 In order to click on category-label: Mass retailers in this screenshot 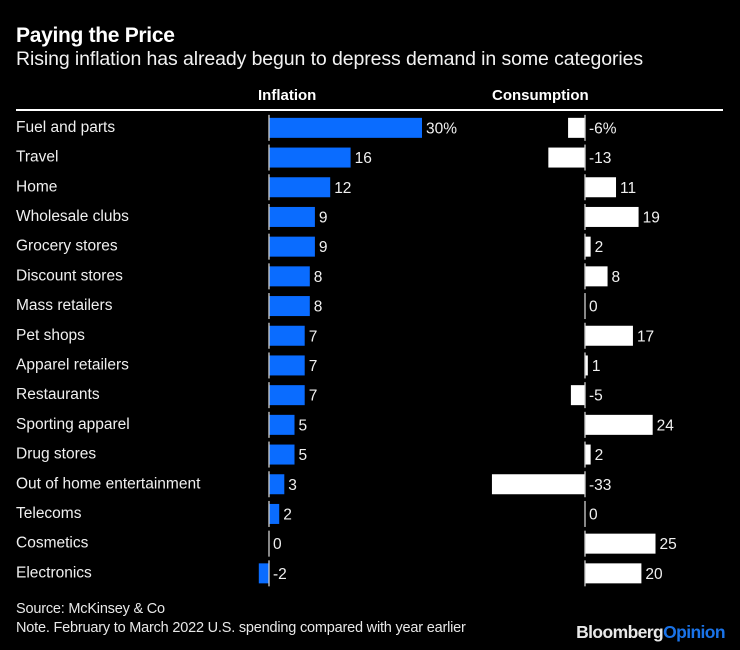, I will do `click(64, 305)`.